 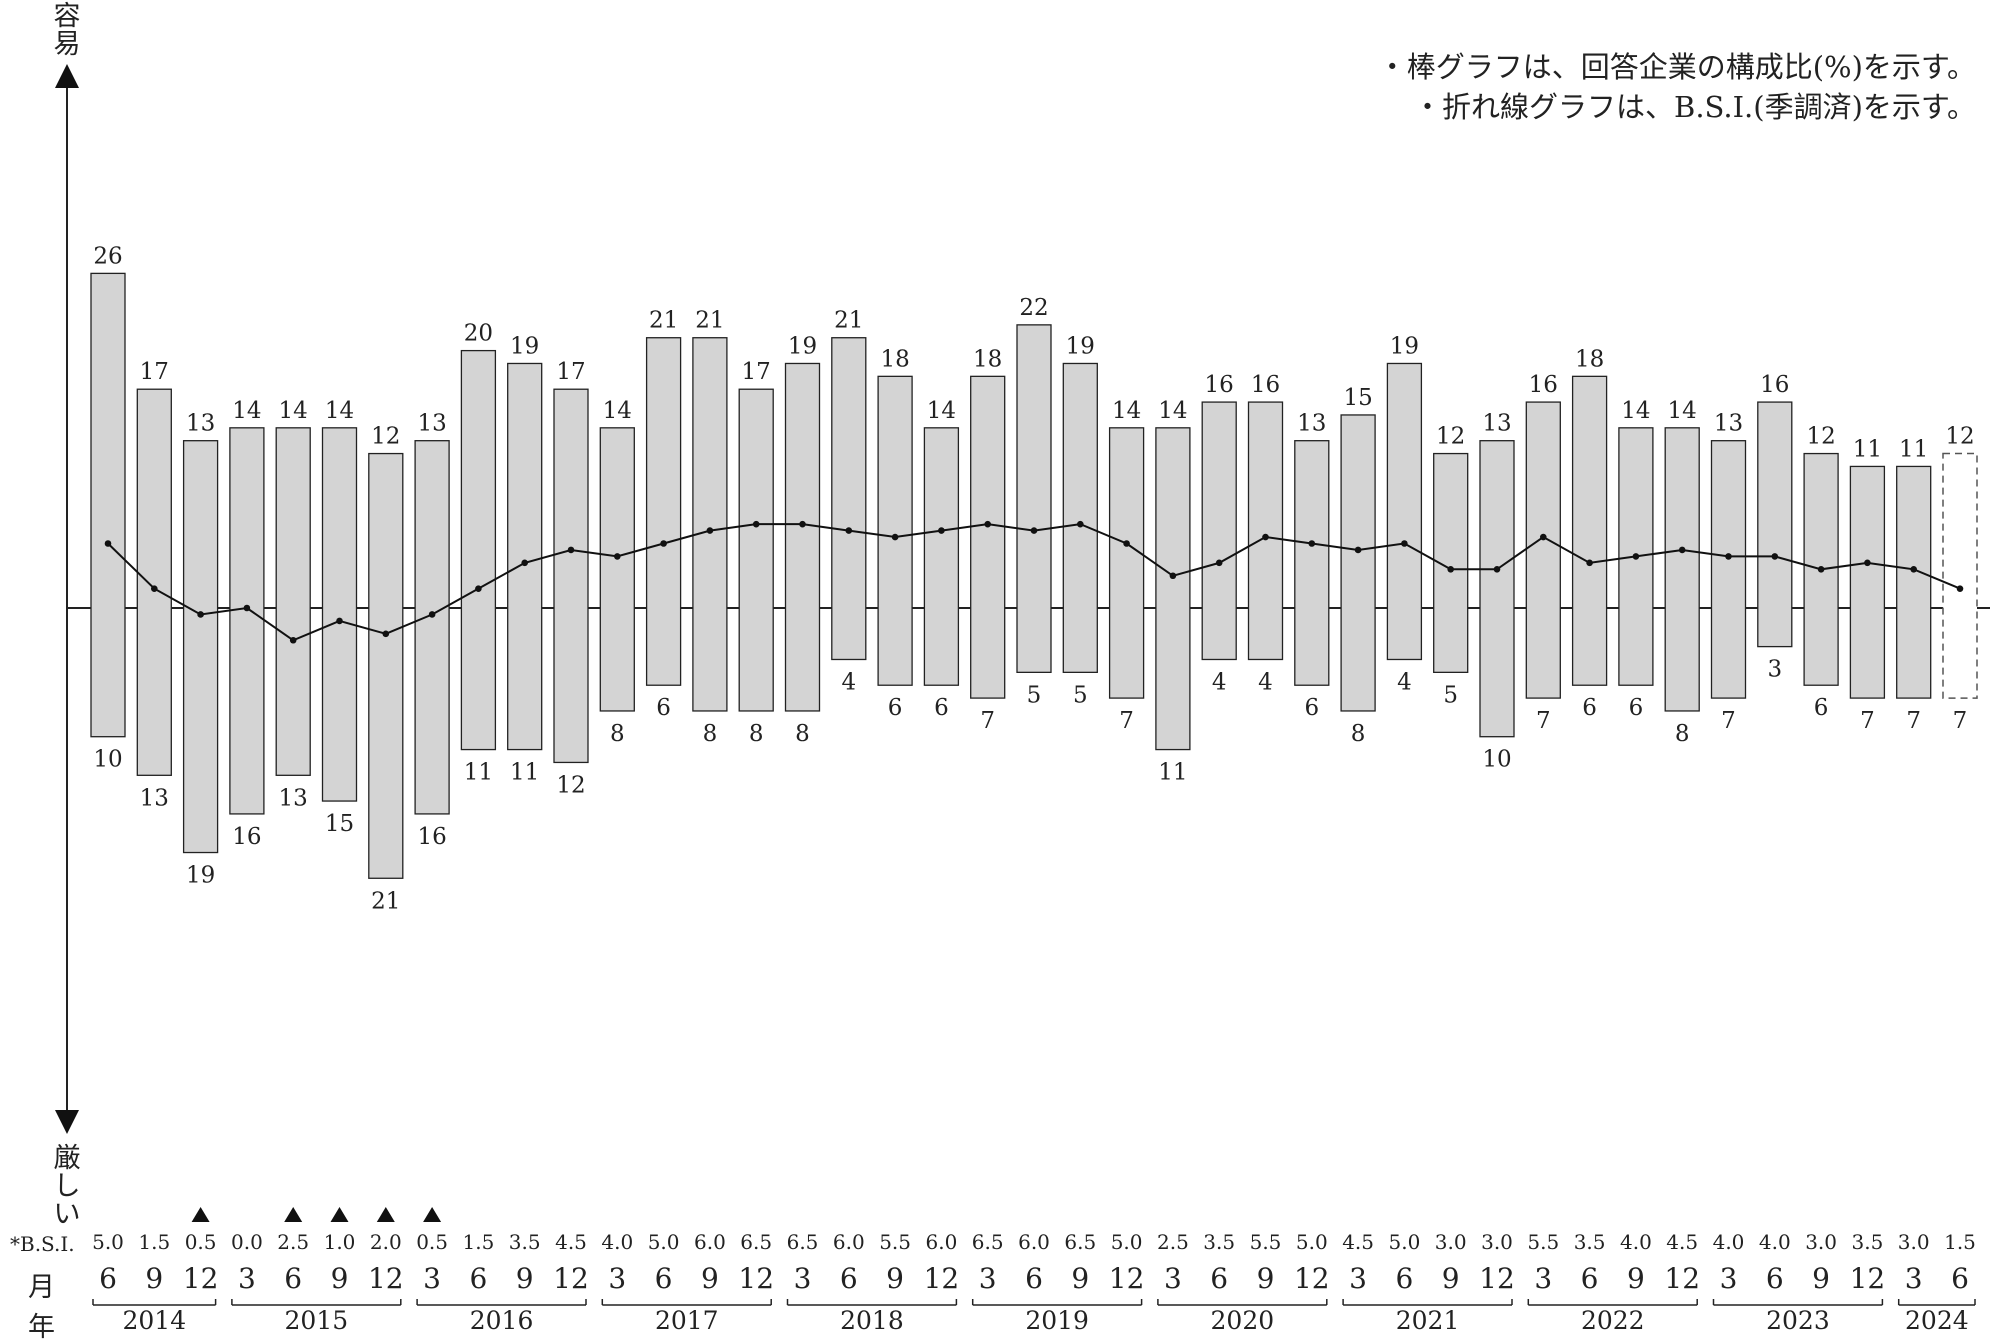 I want to click on bar-label-hard: 4, so click(x=1219, y=682).